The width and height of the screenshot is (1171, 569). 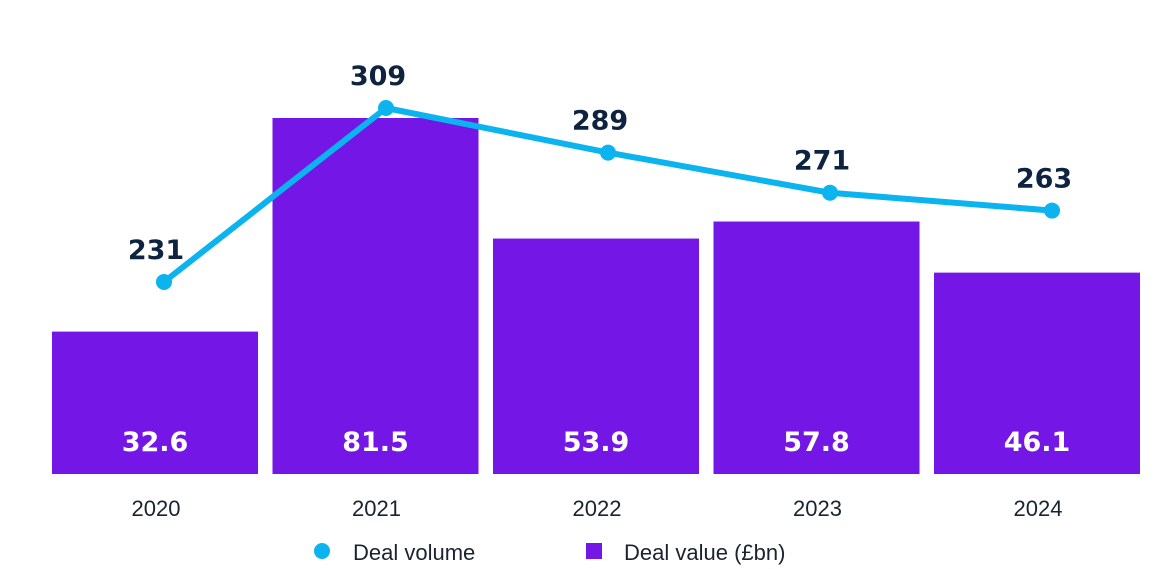 What do you see at coordinates (155, 442) in the screenshot?
I see `bar-value-label-2020: 32.6` at bounding box center [155, 442].